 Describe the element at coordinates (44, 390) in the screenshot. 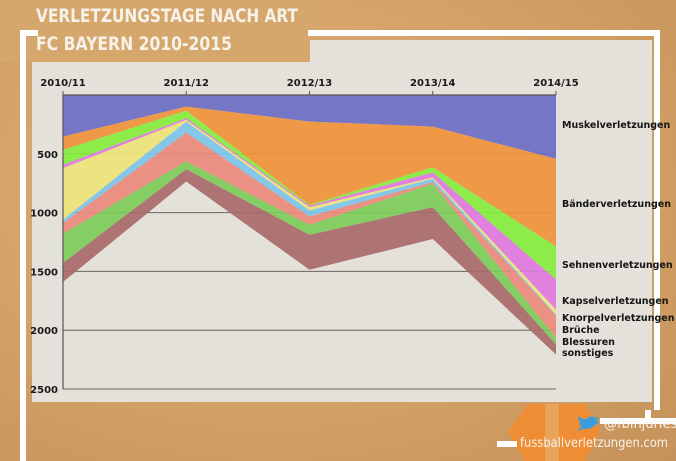

I see `y-tick-label: 2500` at that location.